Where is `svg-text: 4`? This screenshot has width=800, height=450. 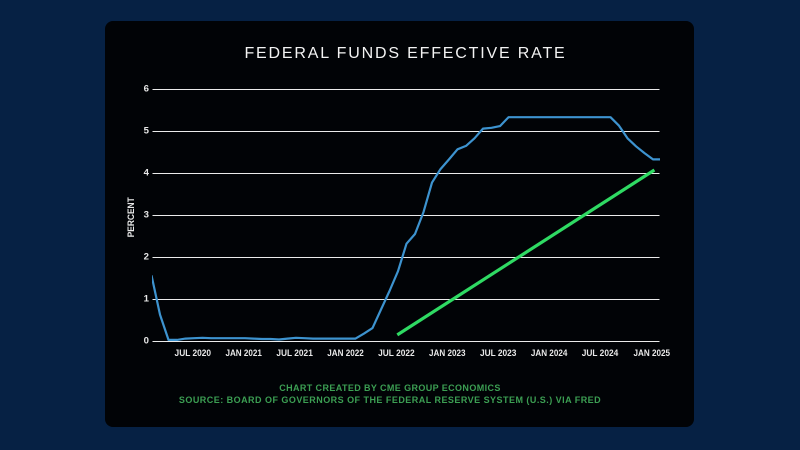 svg-text: 4 is located at coordinates (147, 173).